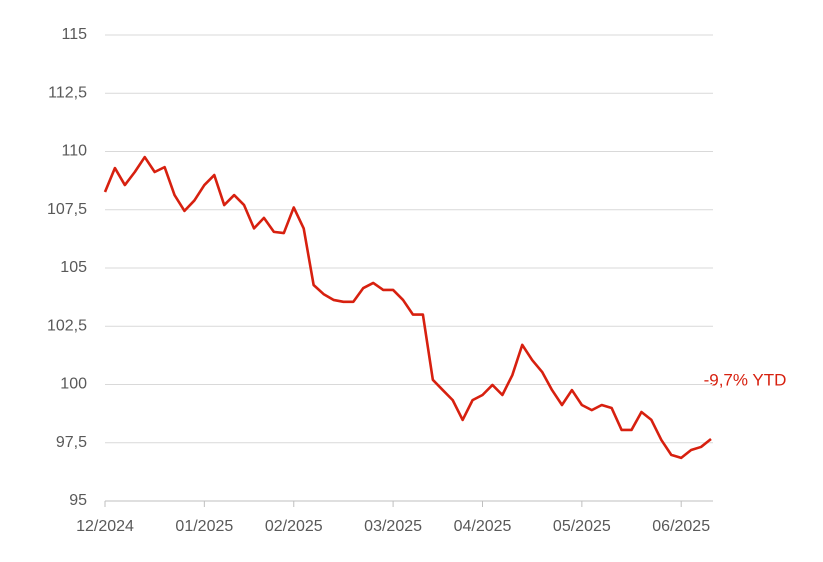 This screenshot has height=562, width=823. Describe the element at coordinates (78, 500) in the screenshot. I see `y-tick-label: 95` at that location.